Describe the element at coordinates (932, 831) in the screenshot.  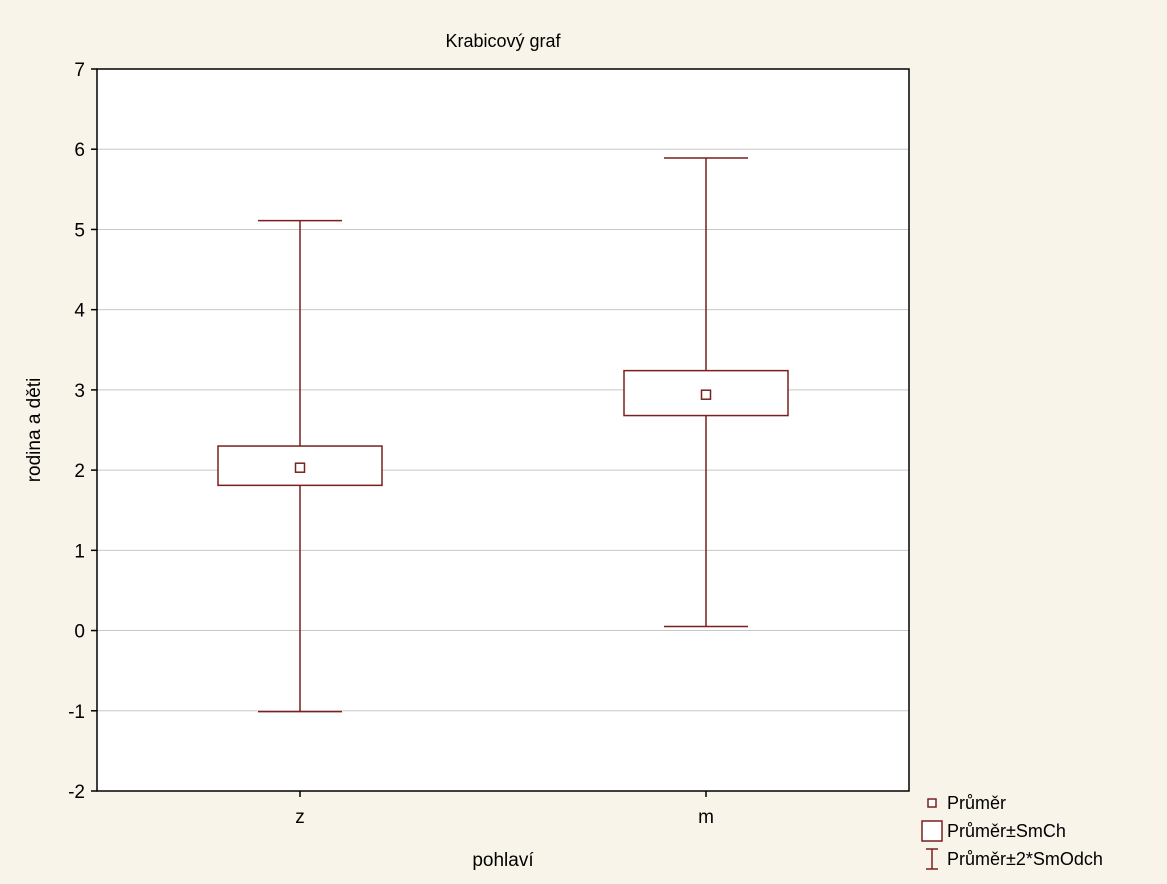
I see `legend-box-symbol` at that location.